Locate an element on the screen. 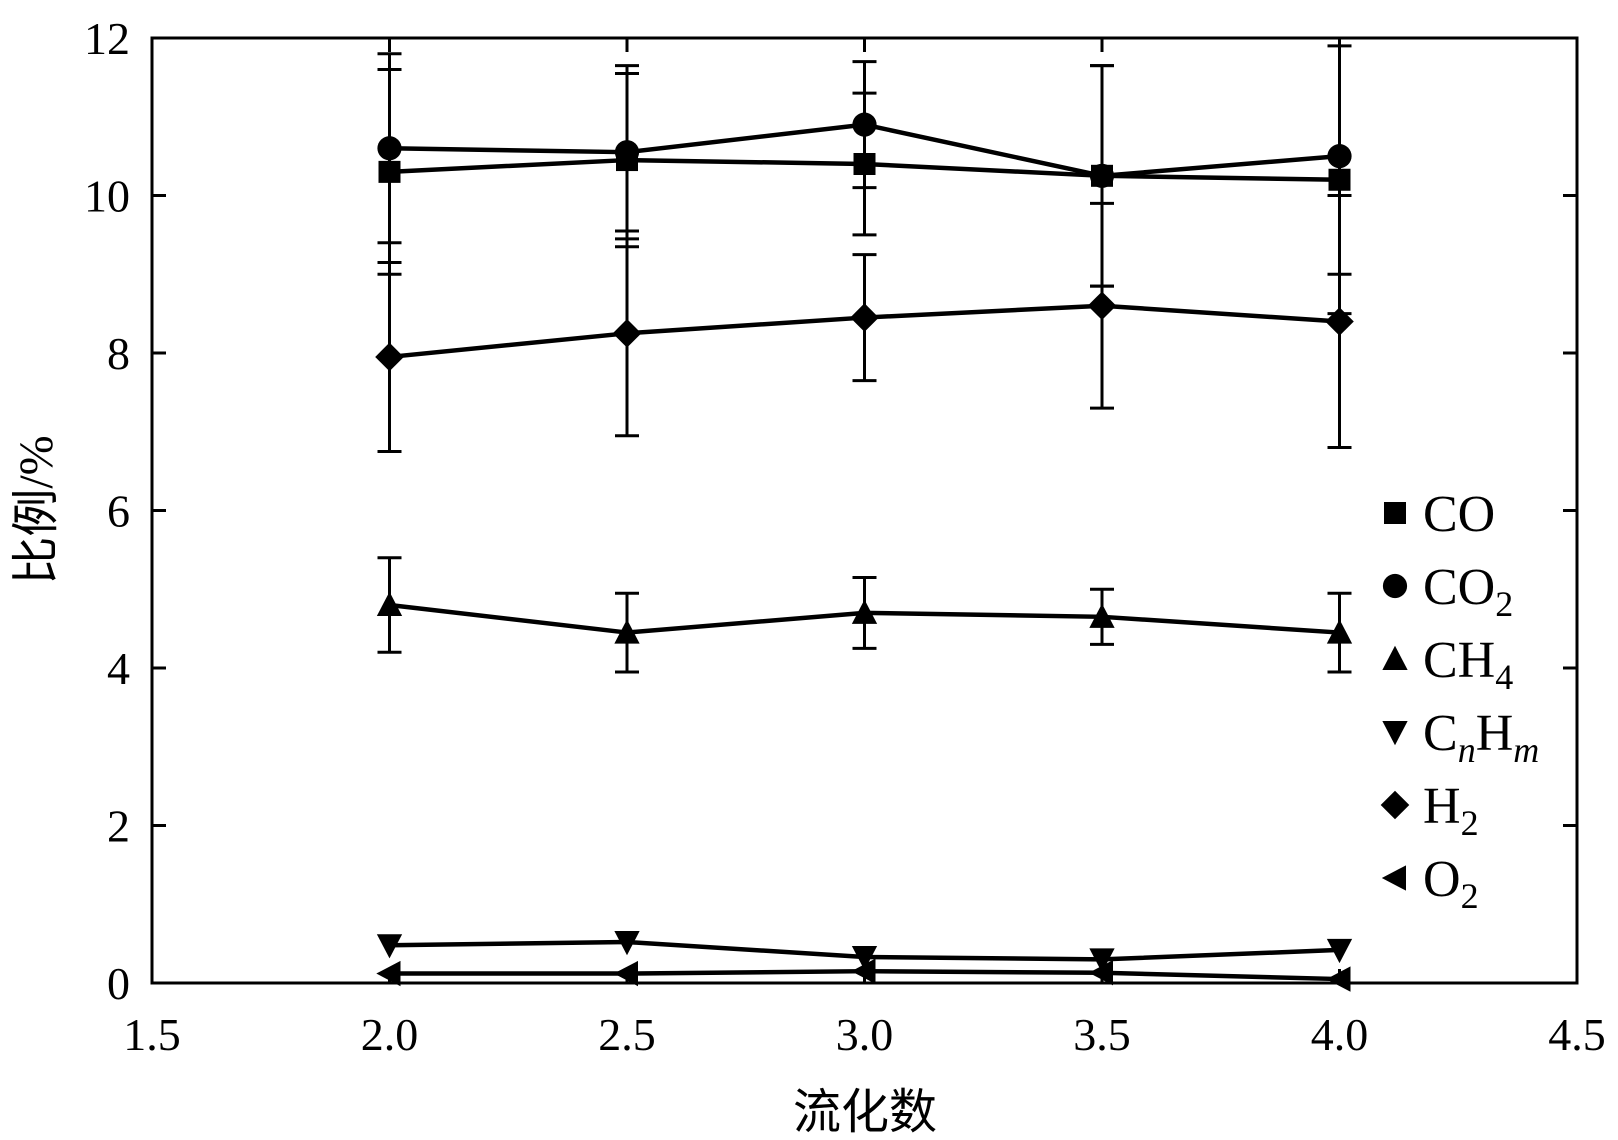  x-tick-label: 2.0 is located at coordinates (390, 1034).